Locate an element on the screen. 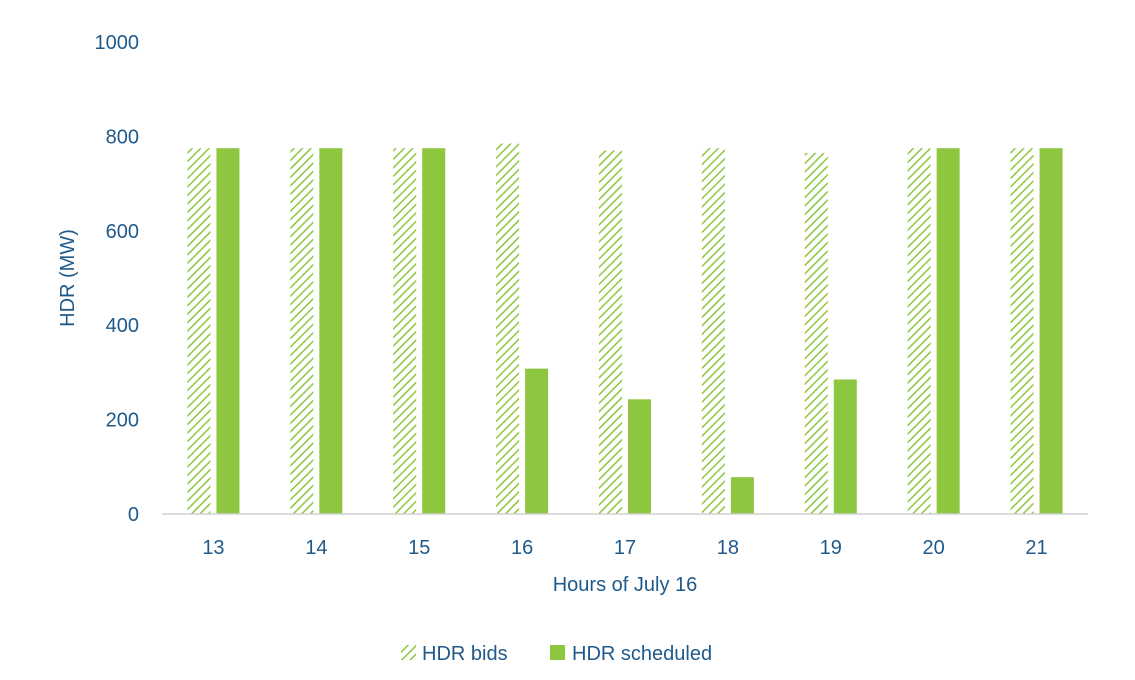 The image size is (1135, 680). x-tick-label: 17 is located at coordinates (625, 548).